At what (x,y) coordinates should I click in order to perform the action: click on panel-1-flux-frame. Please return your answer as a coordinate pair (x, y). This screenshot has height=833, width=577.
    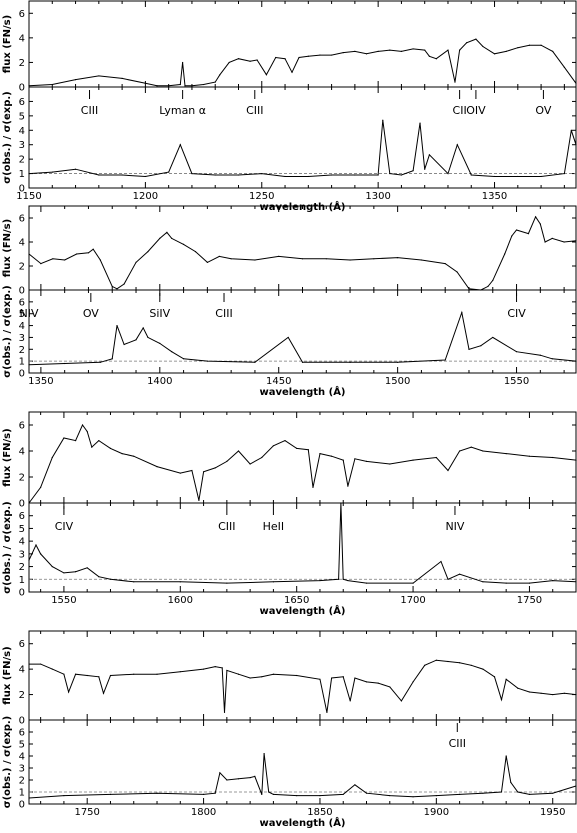
    Looking at the image, I should click on (302, 44).